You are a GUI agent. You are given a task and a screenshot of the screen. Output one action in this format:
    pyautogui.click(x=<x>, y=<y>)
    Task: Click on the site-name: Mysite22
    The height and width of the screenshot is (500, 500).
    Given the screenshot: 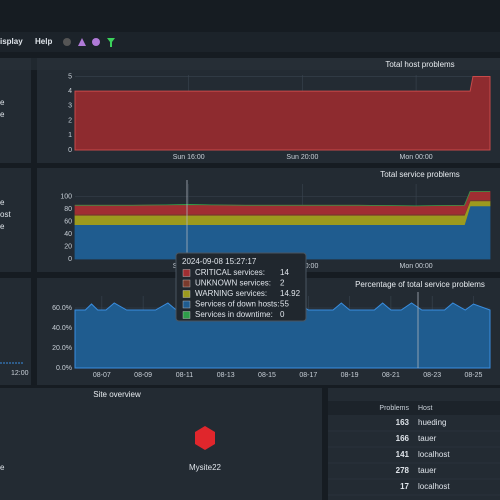 What is the action you would take?
    pyautogui.click(x=205, y=467)
    